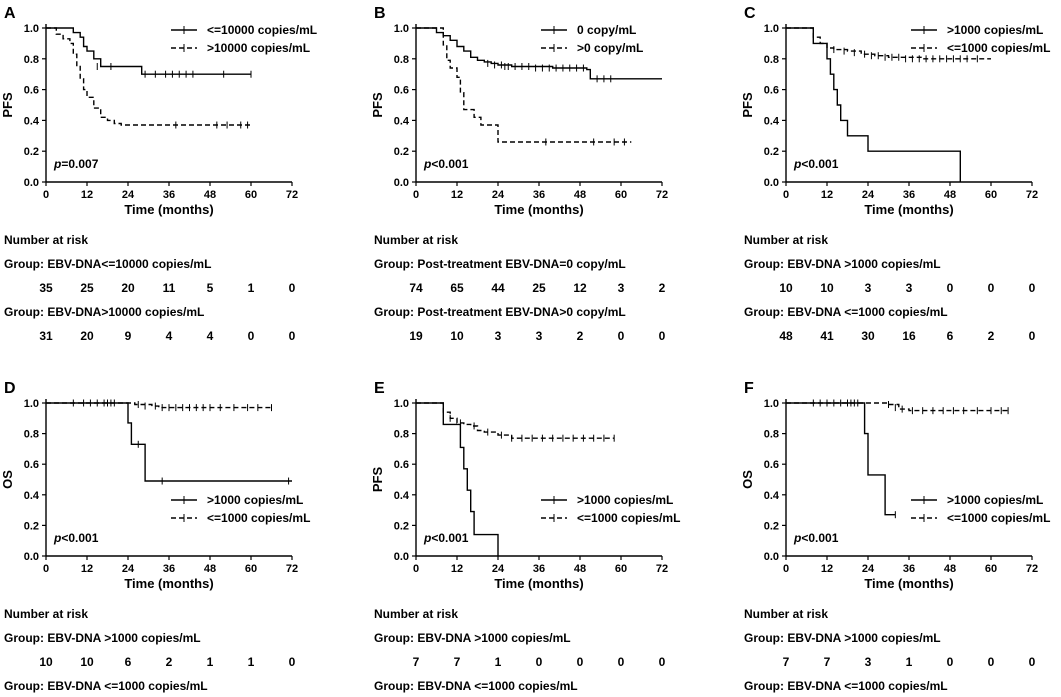  What do you see at coordinates (46, 336) in the screenshot?
I see `risk-count: 31` at bounding box center [46, 336].